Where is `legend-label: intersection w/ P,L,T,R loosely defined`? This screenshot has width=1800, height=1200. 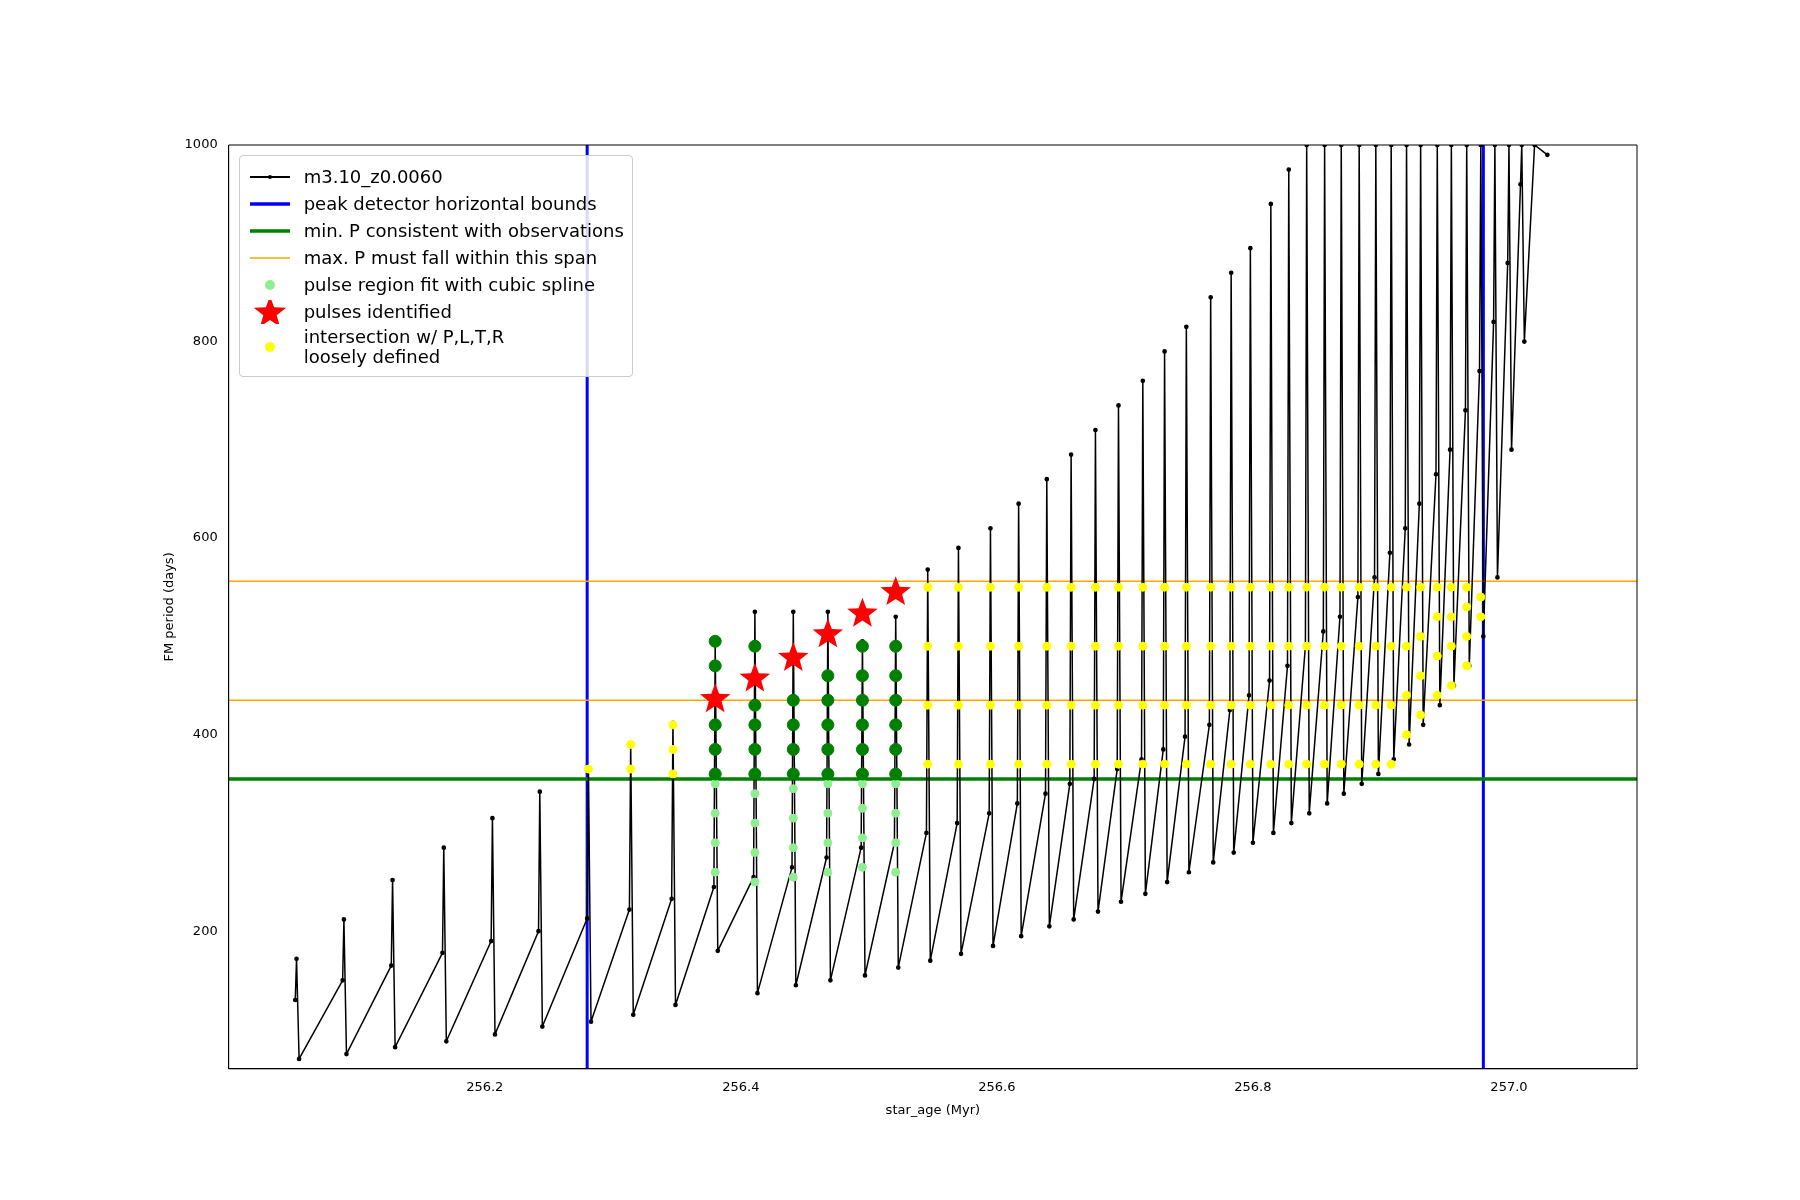 legend-label: intersection w/ P,L,T,R loosely defined is located at coordinates (404, 346).